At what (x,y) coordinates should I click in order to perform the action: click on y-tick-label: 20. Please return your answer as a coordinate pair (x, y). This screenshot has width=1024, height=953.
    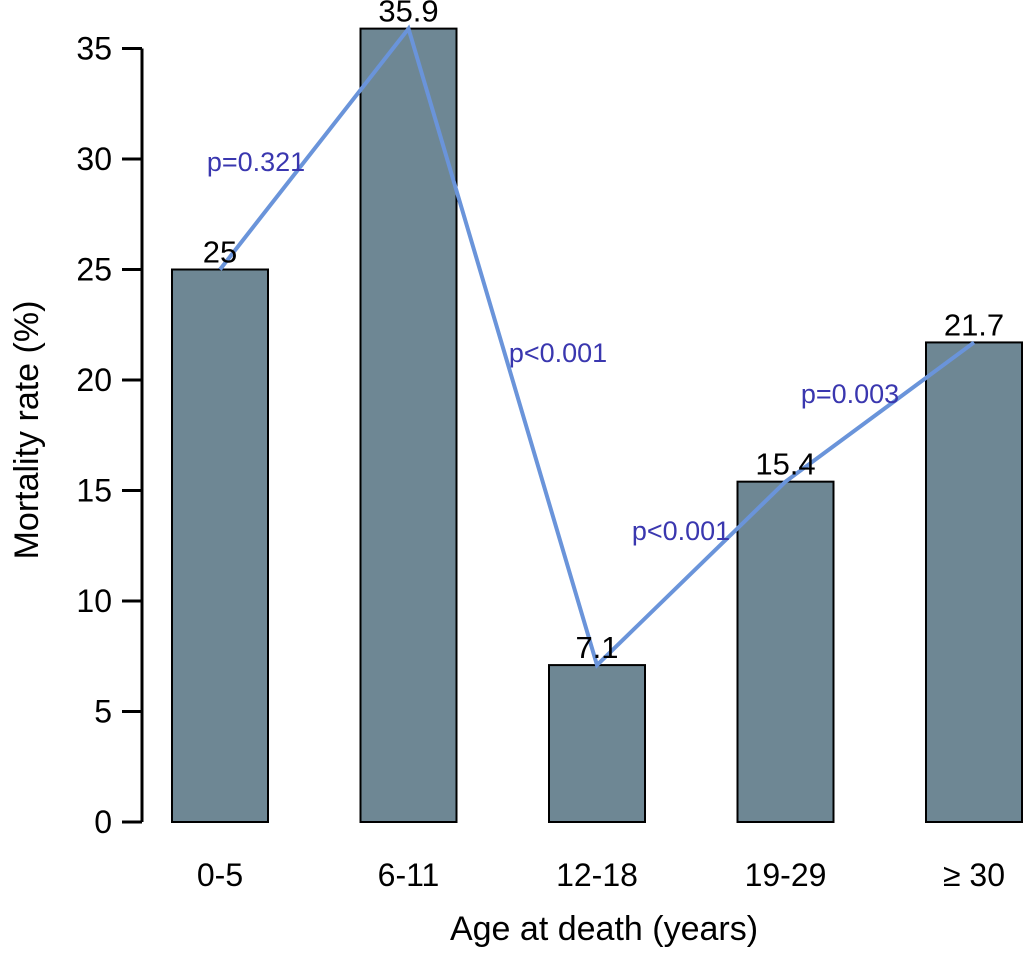
    Looking at the image, I should click on (94, 380).